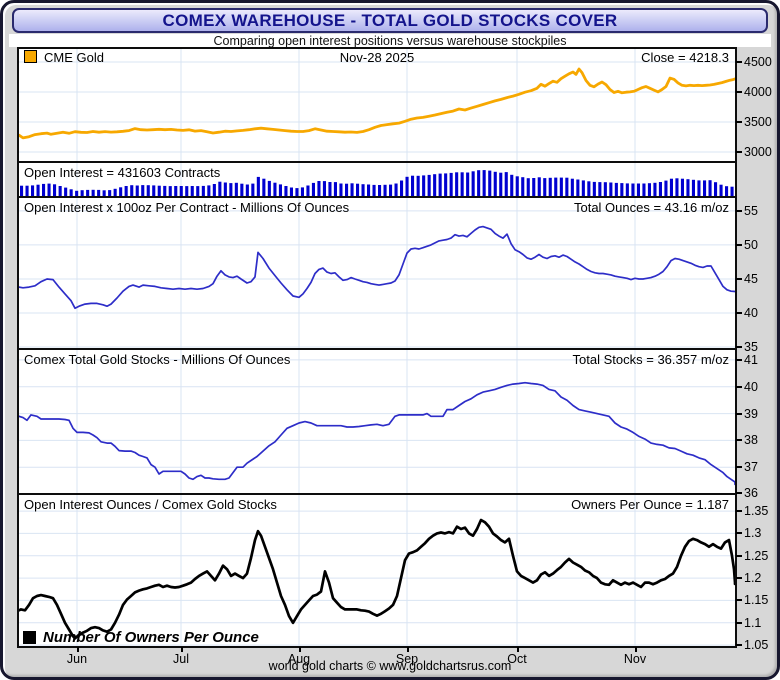 The width and height of the screenshot is (780, 680). What do you see at coordinates (754, 61) in the screenshot?
I see `y-tick-label: 4500` at bounding box center [754, 61].